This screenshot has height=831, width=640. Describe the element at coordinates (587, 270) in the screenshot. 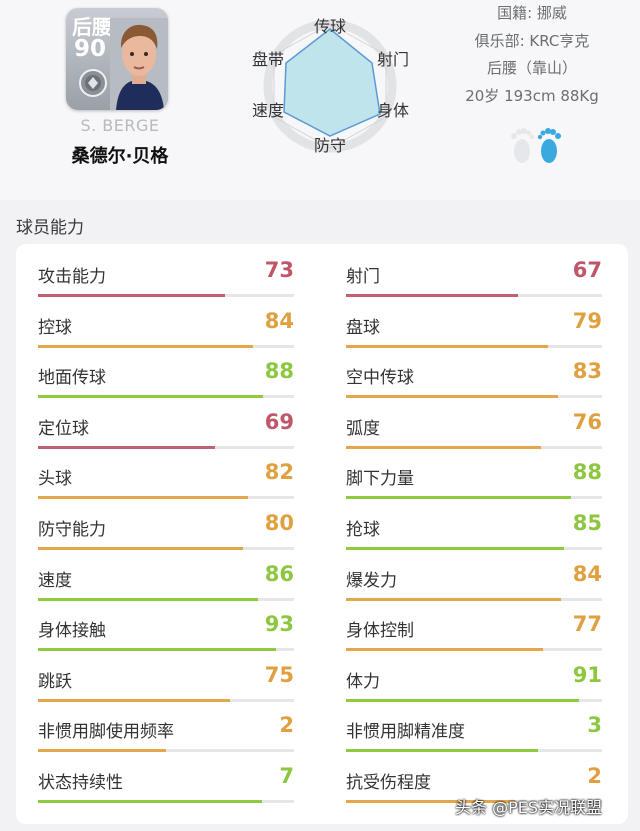

I see `stat-value: 67` at that location.